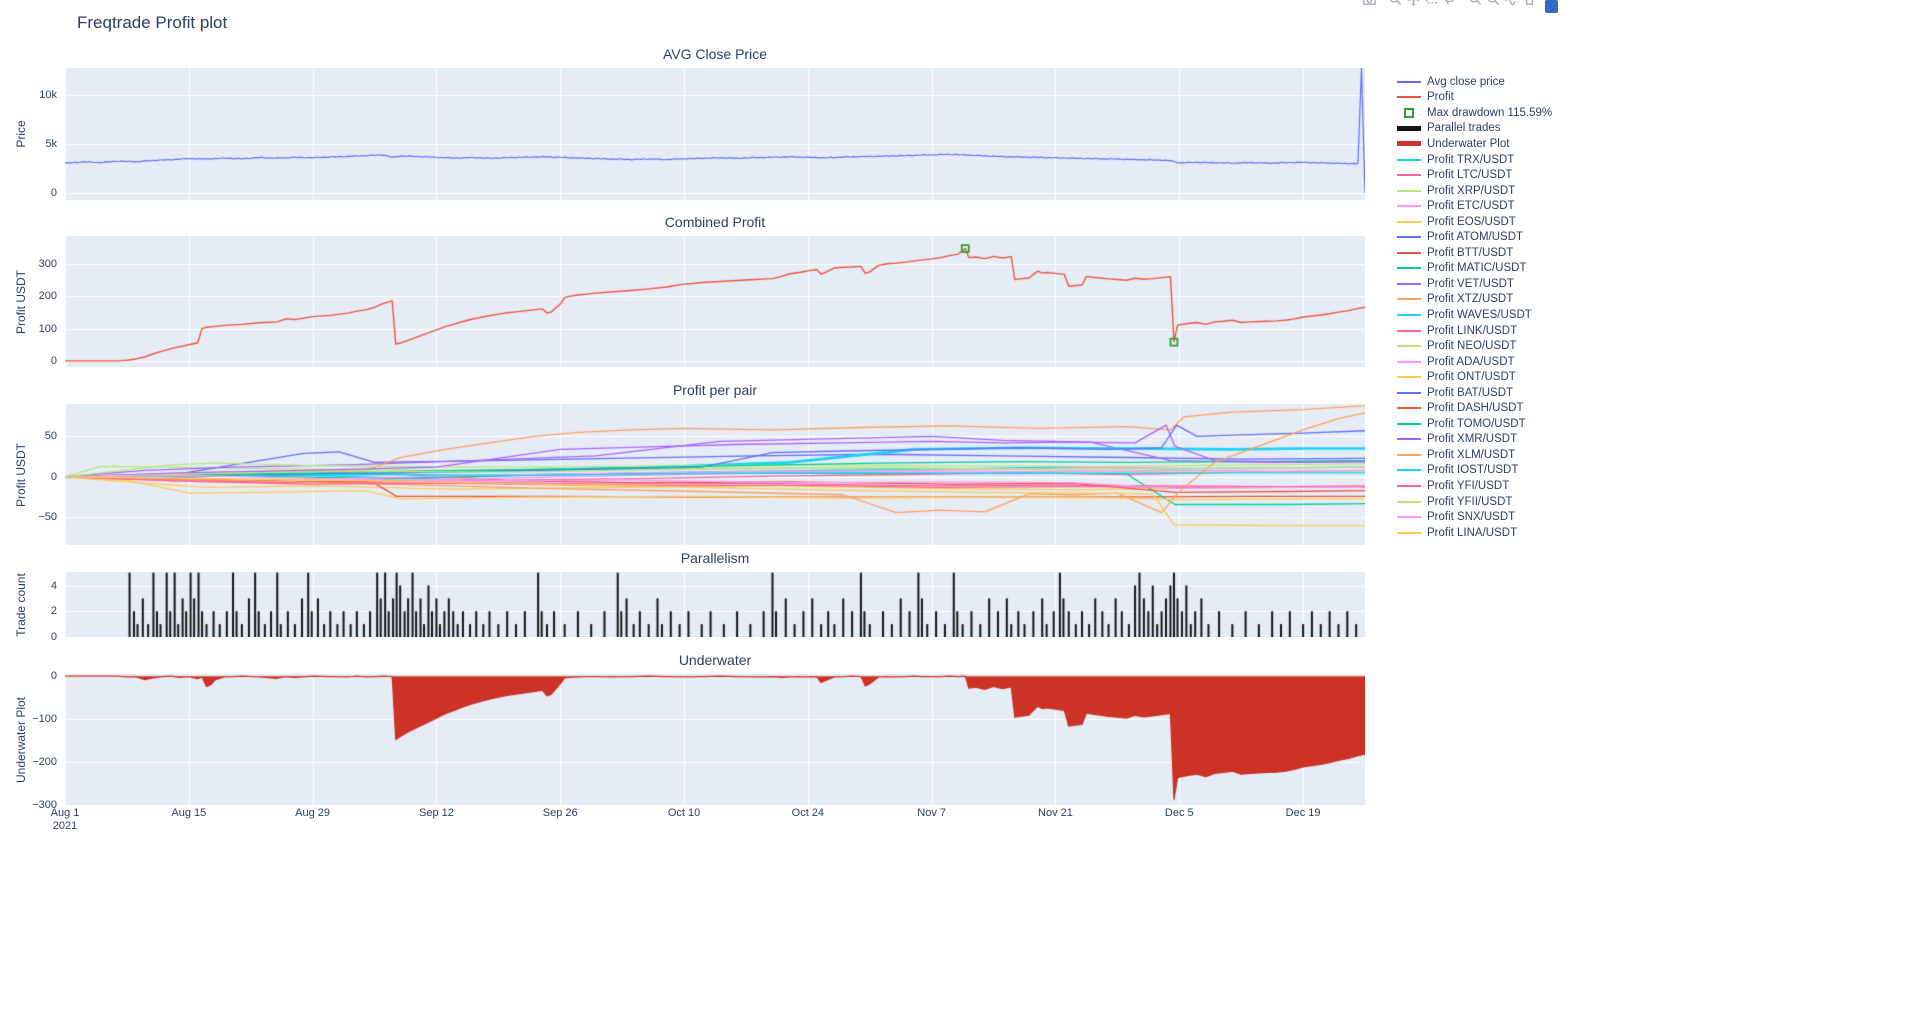 The height and width of the screenshot is (1024, 1910). What do you see at coordinates (1474, 129) in the screenshot?
I see `legend-item: Parallel trades` at bounding box center [1474, 129].